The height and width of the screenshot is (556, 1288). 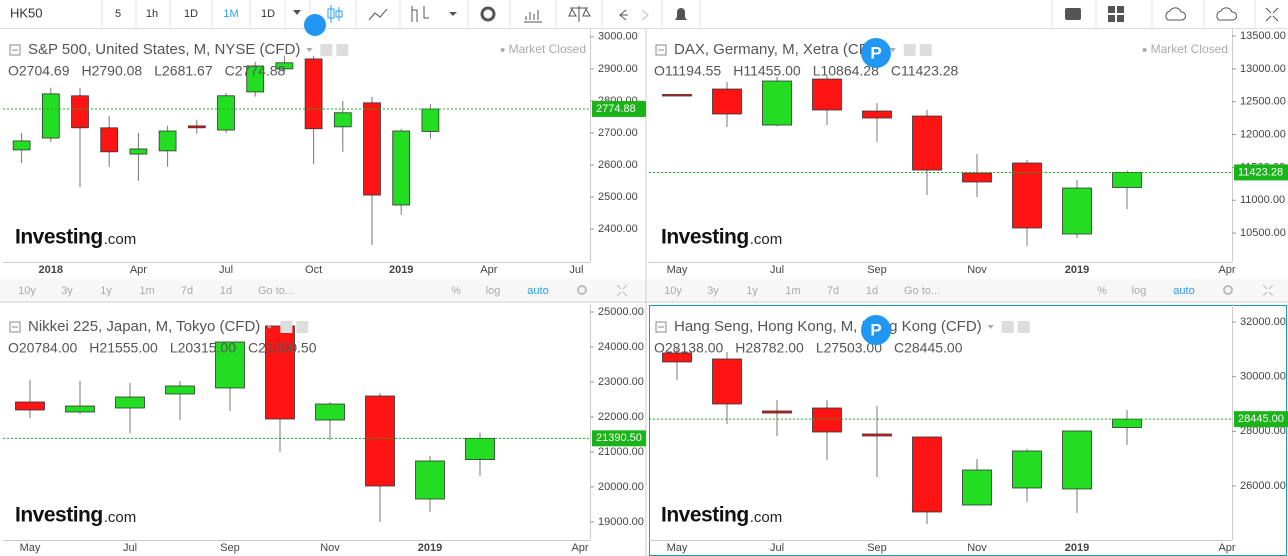 I want to click on chart-title: DAX, Germany, M, Xetra (CFD), so click(x=779, y=49).